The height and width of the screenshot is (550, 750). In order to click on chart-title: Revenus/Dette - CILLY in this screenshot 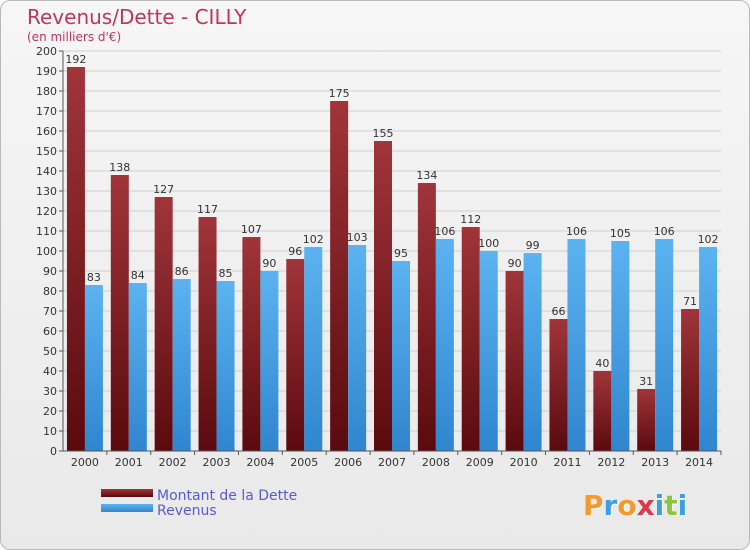, I will do `click(137, 17)`.